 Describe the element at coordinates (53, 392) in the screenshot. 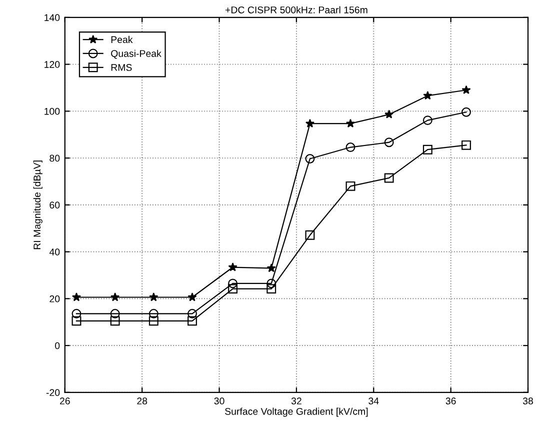

I see `y-tick-label: -20` at that location.